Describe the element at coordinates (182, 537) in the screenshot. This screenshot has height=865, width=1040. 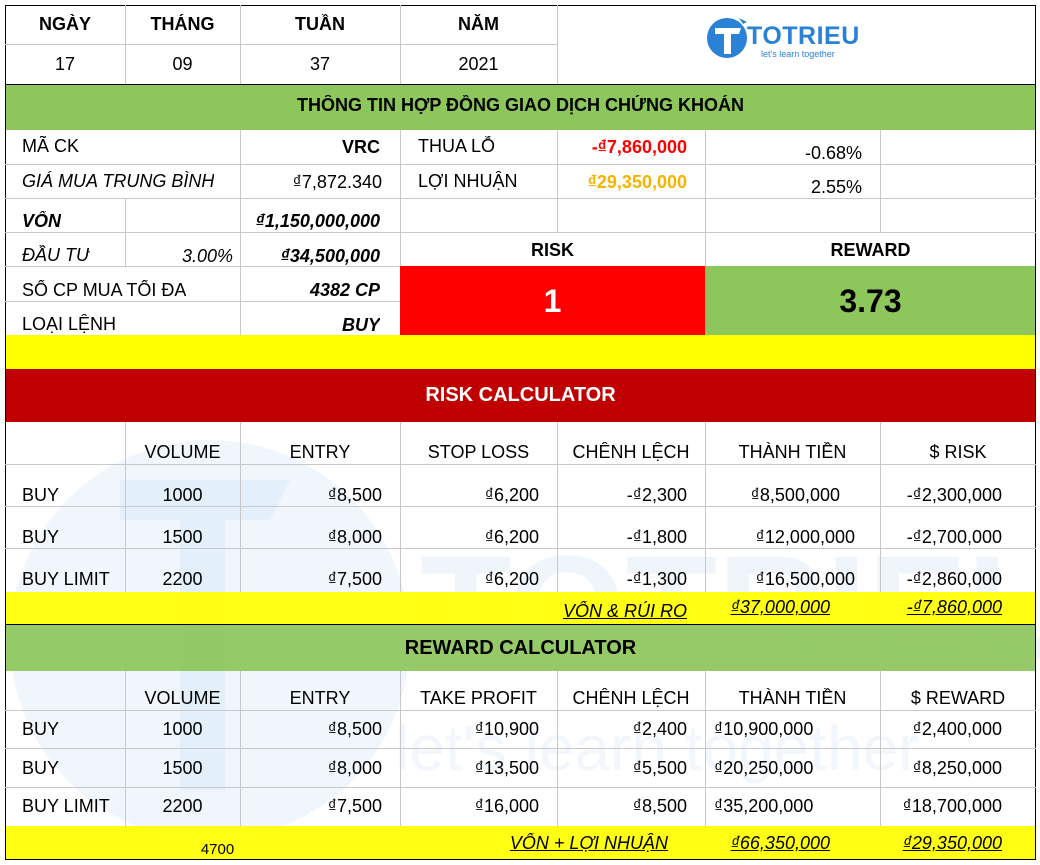
I see `risk-row-2-volume: 1500` at that location.